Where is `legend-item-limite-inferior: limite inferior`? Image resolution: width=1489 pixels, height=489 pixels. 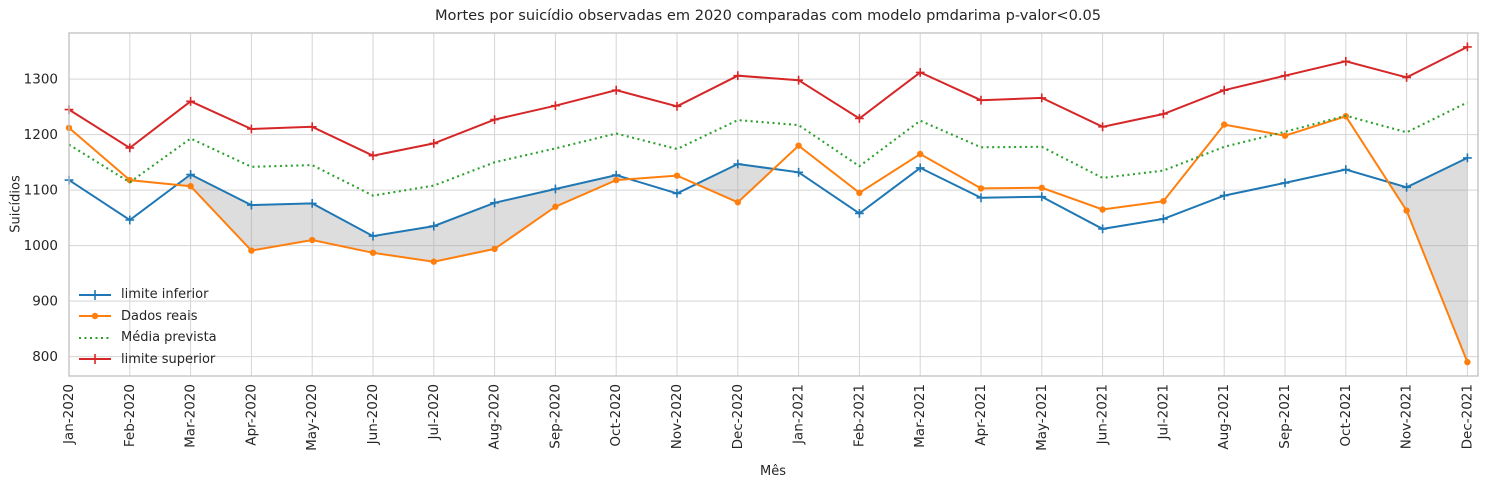 legend-item-limite-inferior: limite inferior is located at coordinates (147, 295).